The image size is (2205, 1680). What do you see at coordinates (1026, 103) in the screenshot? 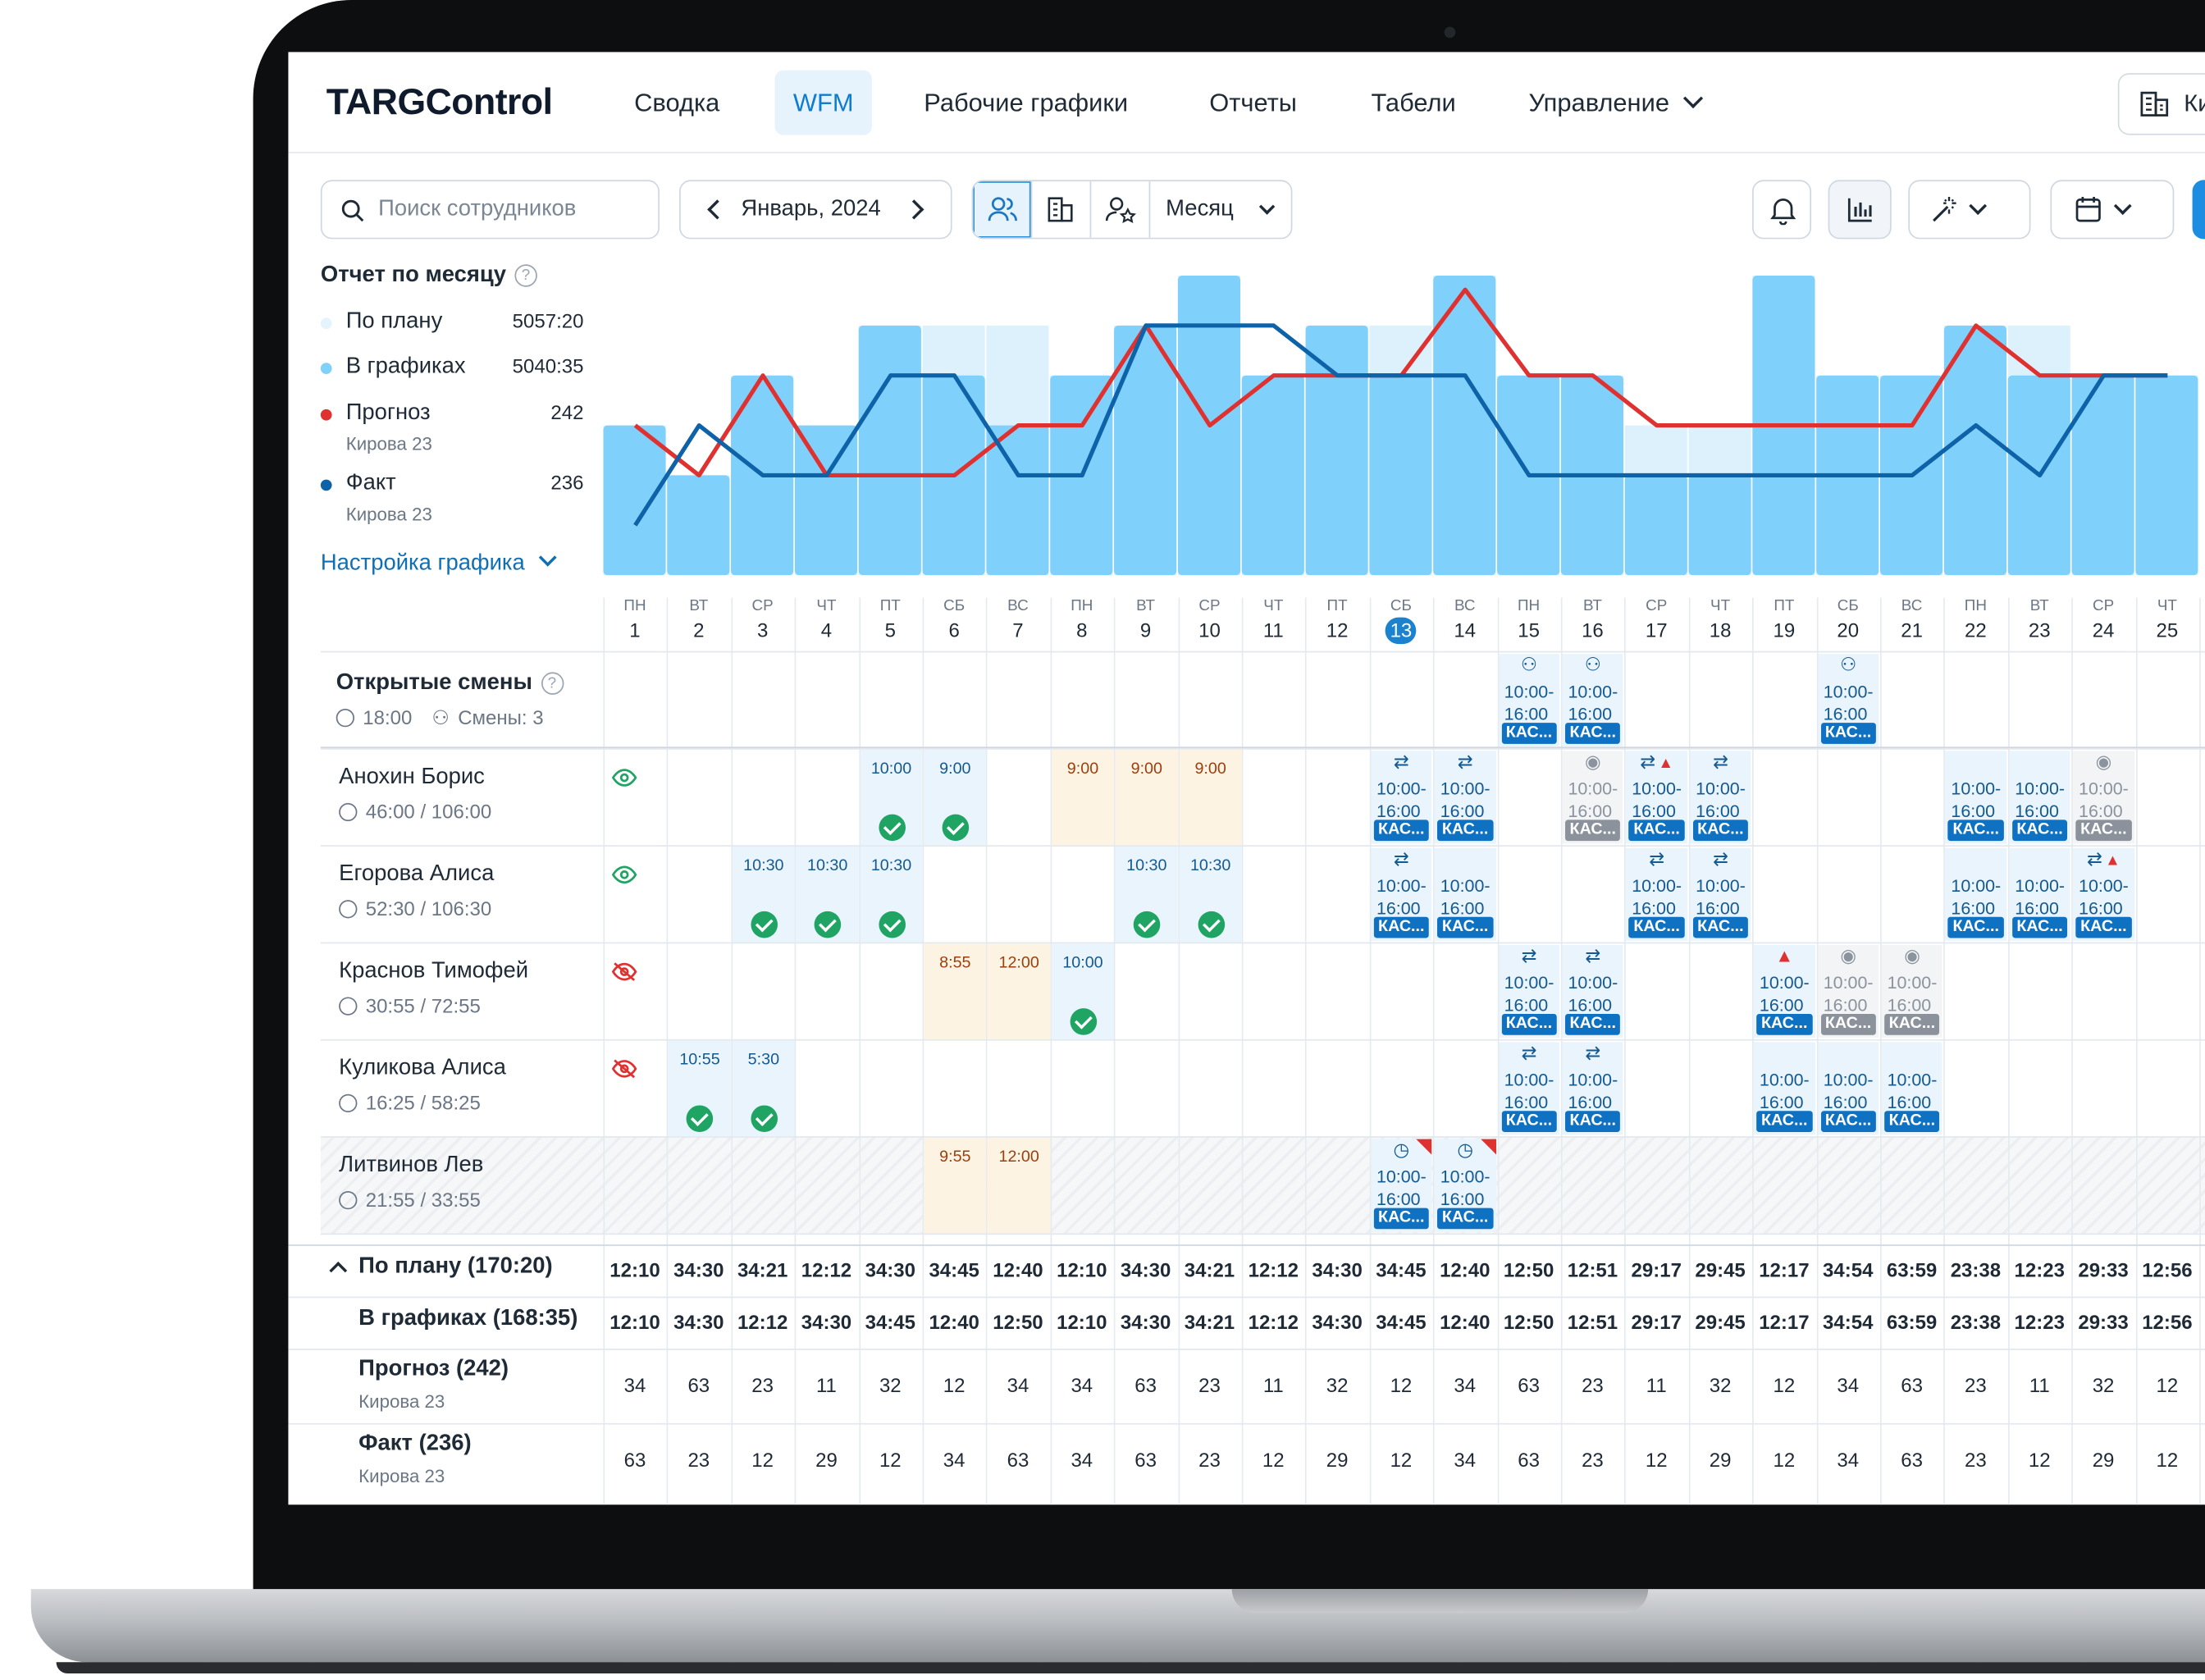
I see `nav-work-schedules: Рабочие графики` at bounding box center [1026, 103].